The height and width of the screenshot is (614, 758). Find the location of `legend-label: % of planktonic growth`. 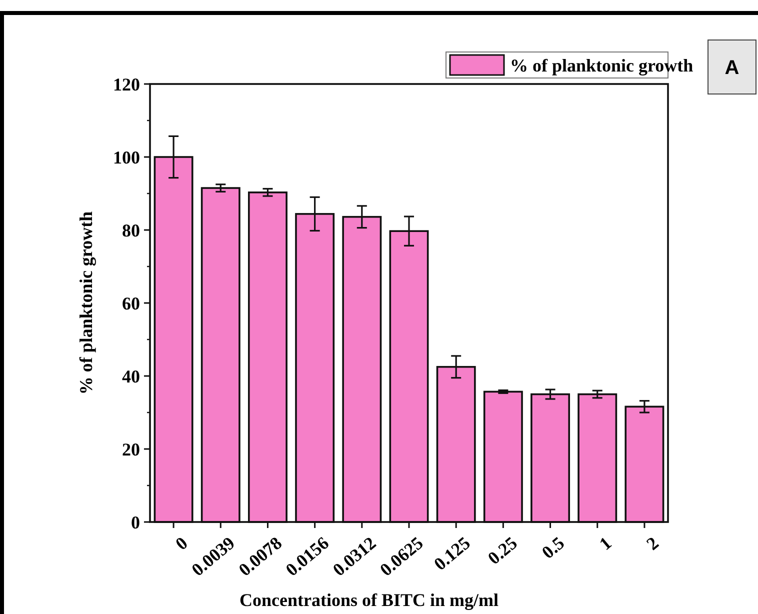

legend-label: % of planktonic growth is located at coordinates (602, 65).